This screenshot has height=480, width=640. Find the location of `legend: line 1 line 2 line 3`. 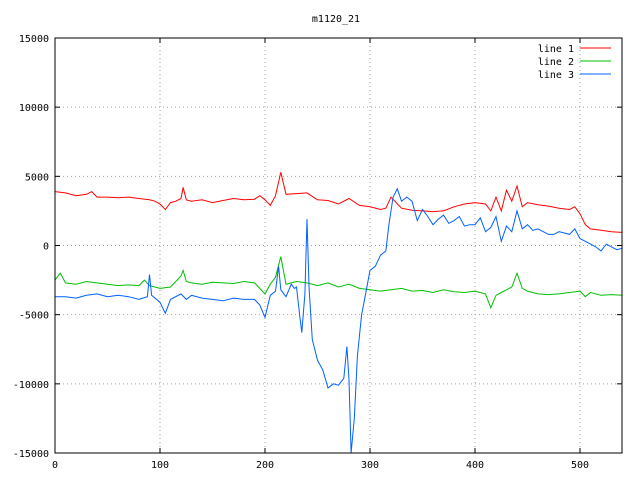

legend: line 1 line 2 line 3 is located at coordinates (574, 62).